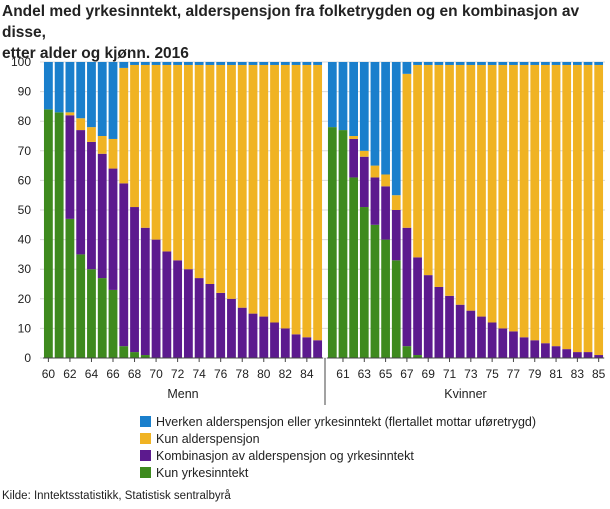  What do you see at coordinates (417, 306) in the screenshot?
I see `bar-kvinner-68-combination` at bounding box center [417, 306].